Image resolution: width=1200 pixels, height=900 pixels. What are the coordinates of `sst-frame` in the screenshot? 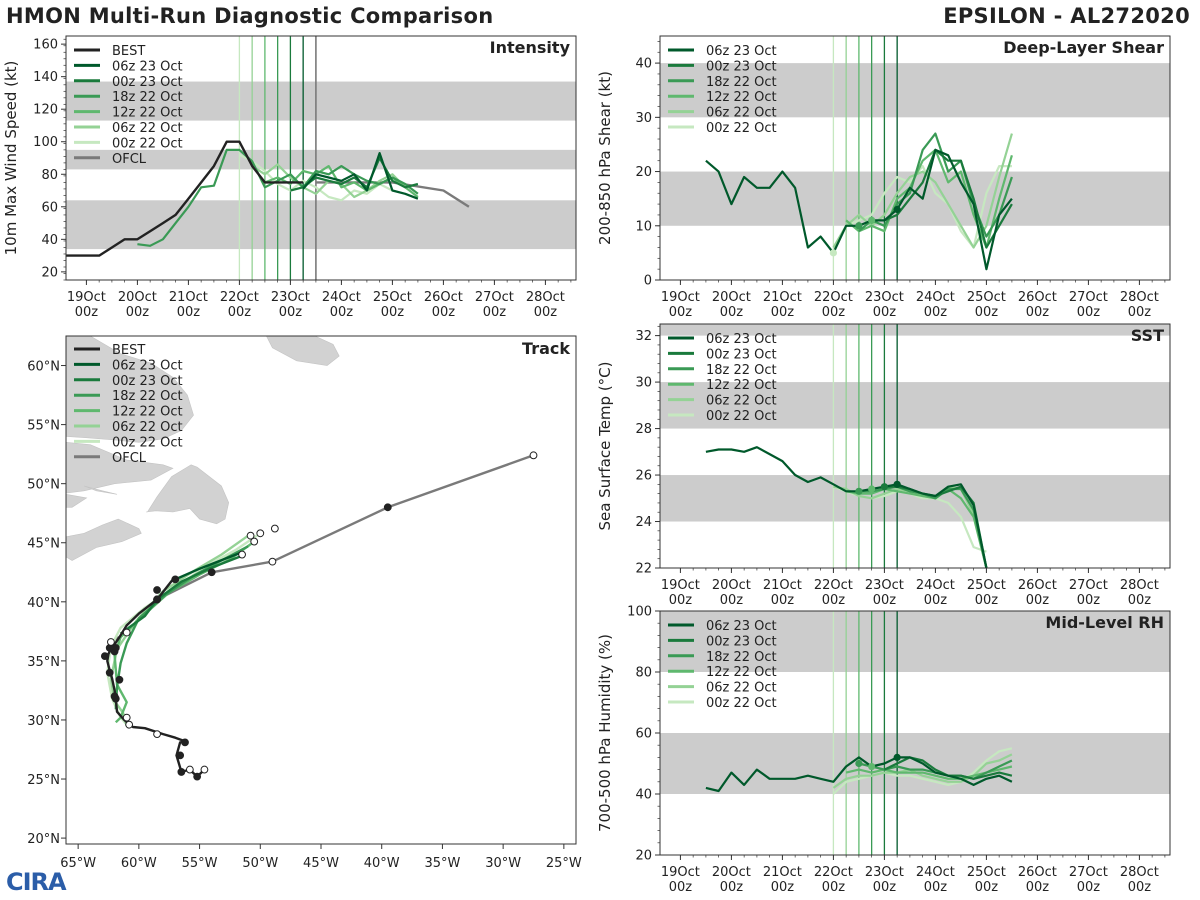 It's located at (915, 446).